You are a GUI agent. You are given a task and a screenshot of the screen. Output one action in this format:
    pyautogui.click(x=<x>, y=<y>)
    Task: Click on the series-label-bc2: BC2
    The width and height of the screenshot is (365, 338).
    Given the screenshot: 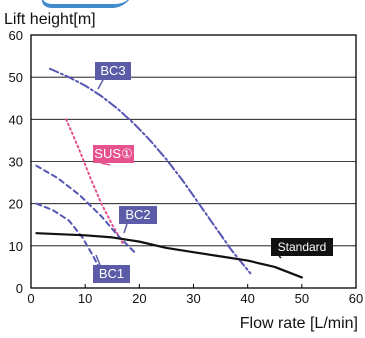 What is the action you would take?
    pyautogui.click(x=138, y=220)
    